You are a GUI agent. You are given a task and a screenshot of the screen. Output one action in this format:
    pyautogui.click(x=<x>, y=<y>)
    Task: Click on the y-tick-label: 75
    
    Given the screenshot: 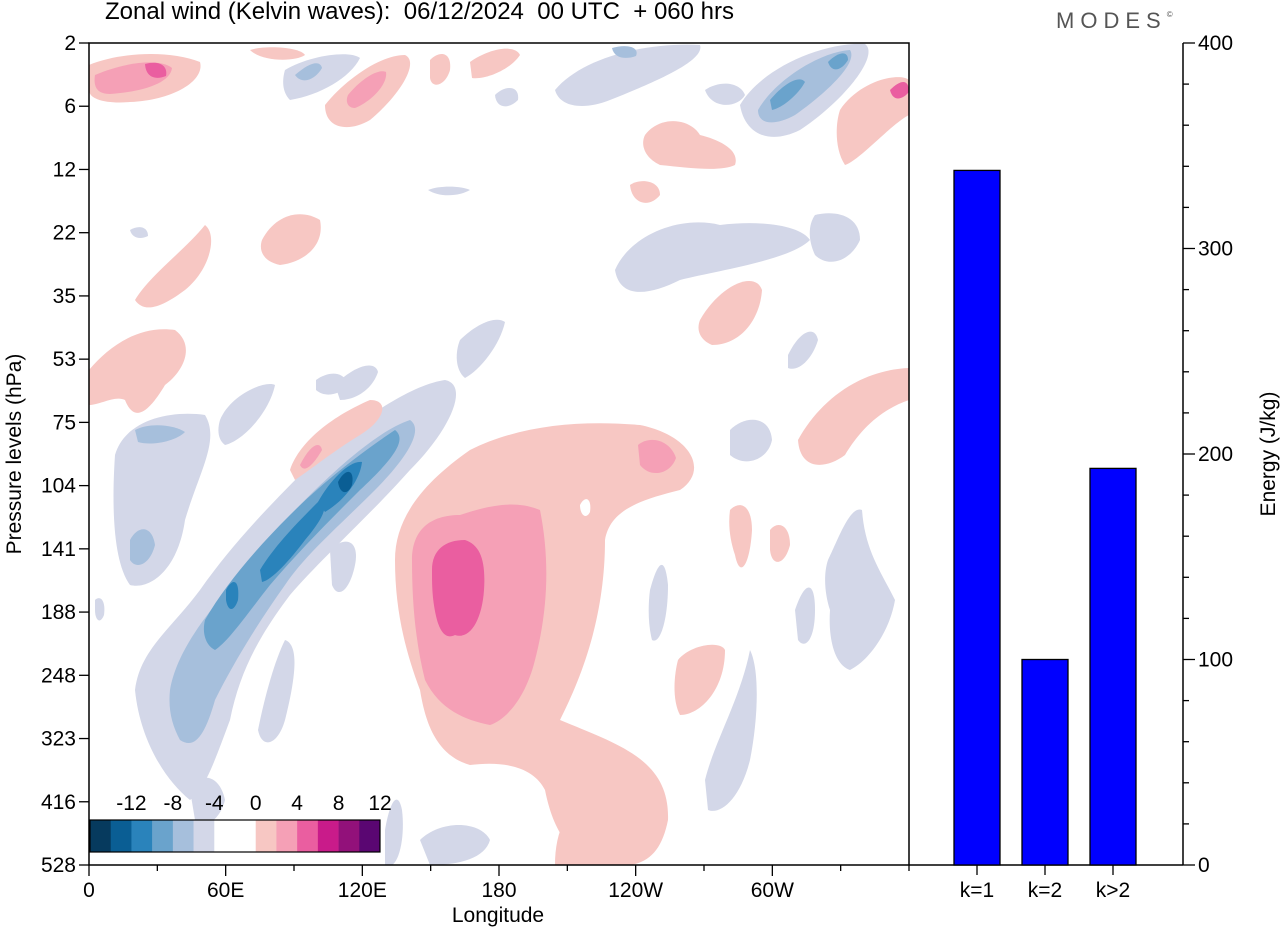 What is the action you would take?
    pyautogui.click(x=64, y=422)
    